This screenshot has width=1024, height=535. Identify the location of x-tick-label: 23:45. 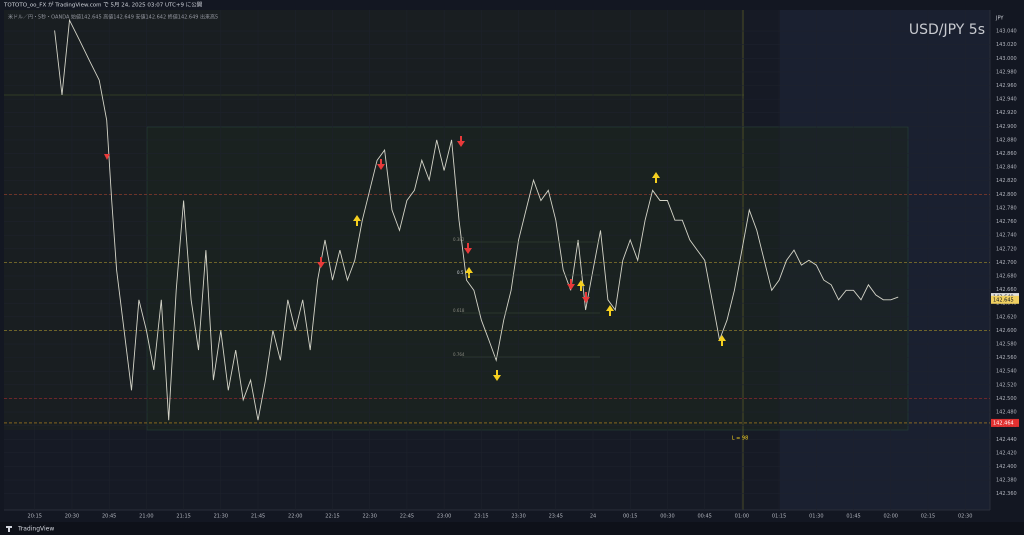
(556, 517).